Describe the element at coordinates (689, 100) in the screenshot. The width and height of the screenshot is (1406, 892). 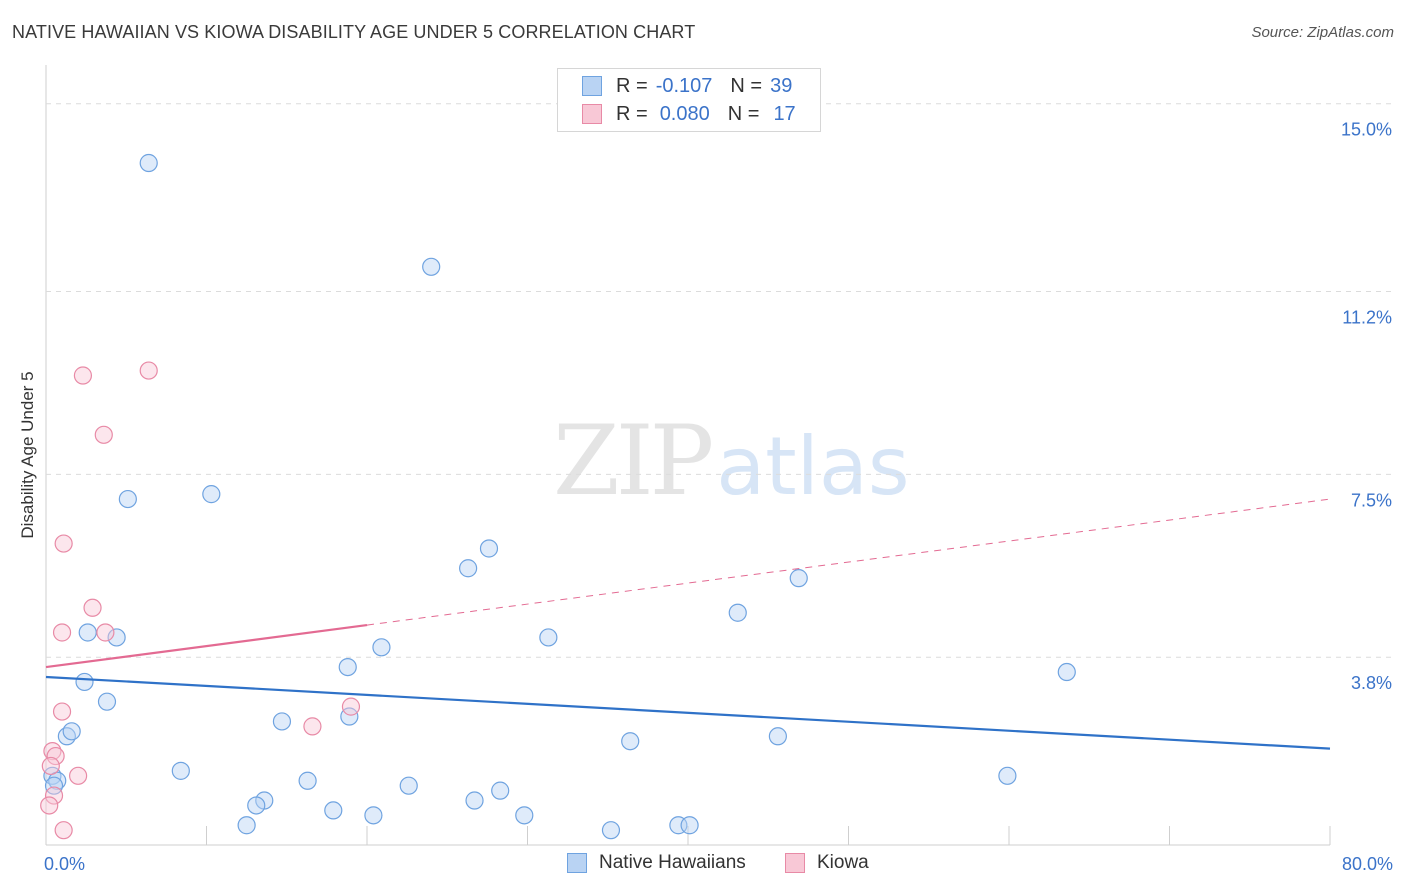
I see `correlation-legend: R = -0.107 N = 39 R = 0.080 N = 17` at that location.